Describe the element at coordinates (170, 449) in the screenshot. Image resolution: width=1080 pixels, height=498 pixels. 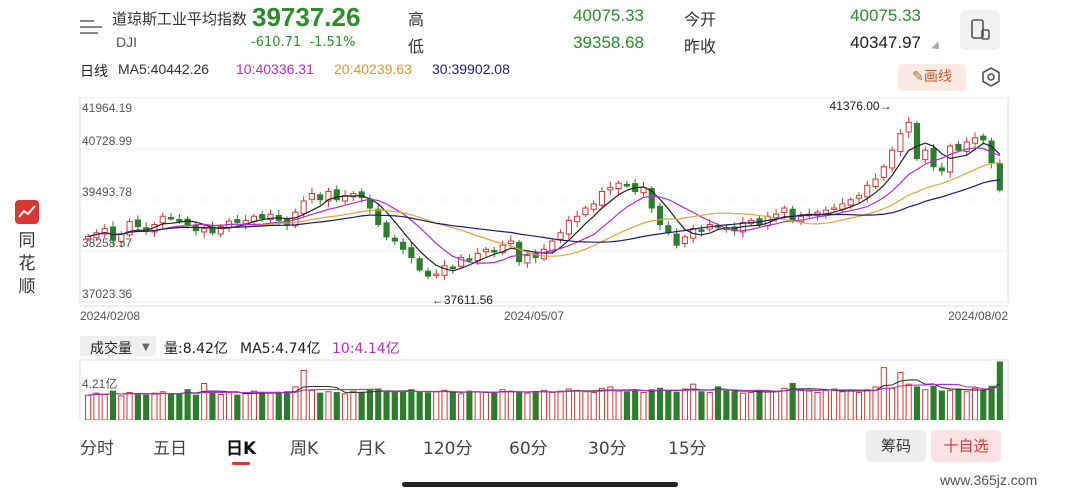
I see `tab-5day: 五日` at that location.